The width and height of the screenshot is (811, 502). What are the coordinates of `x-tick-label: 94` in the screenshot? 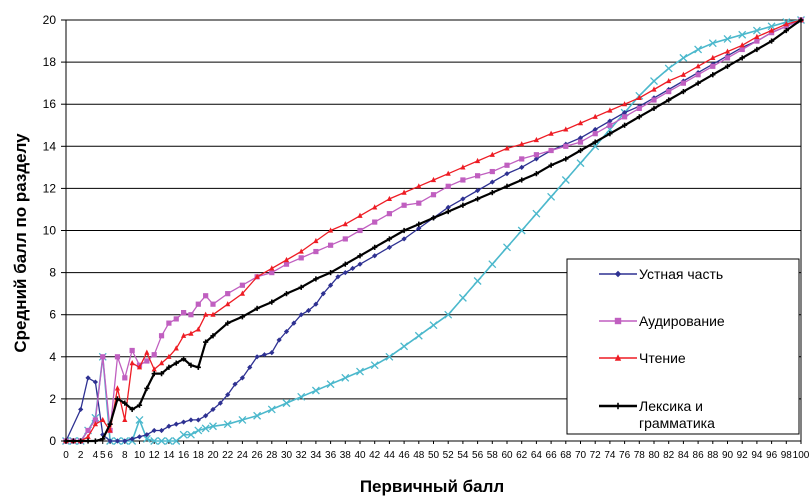 It's located at (757, 455).